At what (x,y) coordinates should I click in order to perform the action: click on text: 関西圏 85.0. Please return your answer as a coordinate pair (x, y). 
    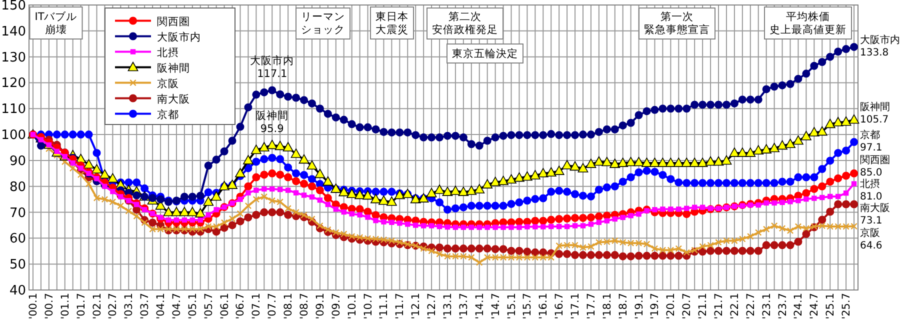
    Looking at the image, I should click on (875, 166).